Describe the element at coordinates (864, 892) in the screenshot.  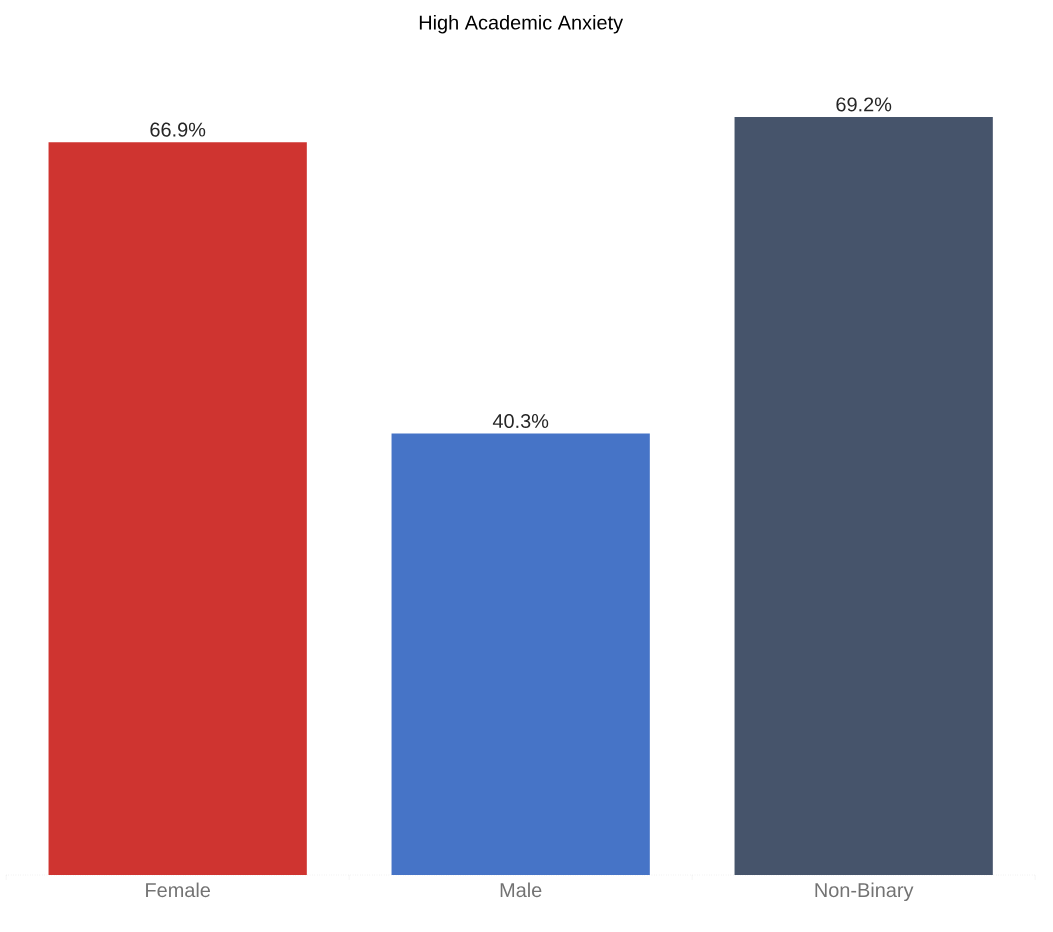
I see `x-tick-label: Non-Binary` at that location.